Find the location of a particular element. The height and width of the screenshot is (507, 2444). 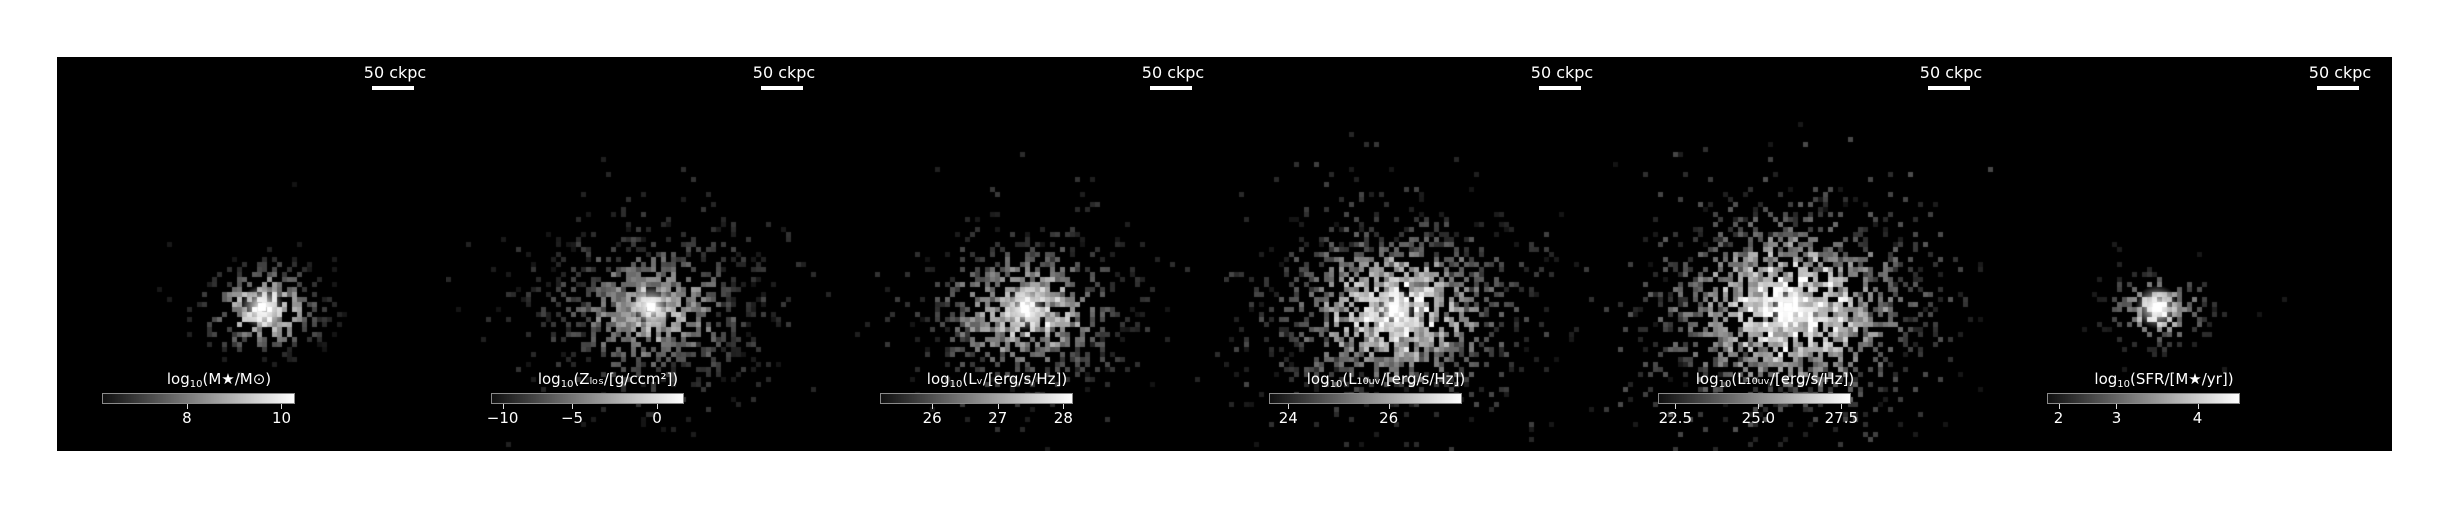

colorbar-tick-label: 27.5 is located at coordinates (1841, 418).